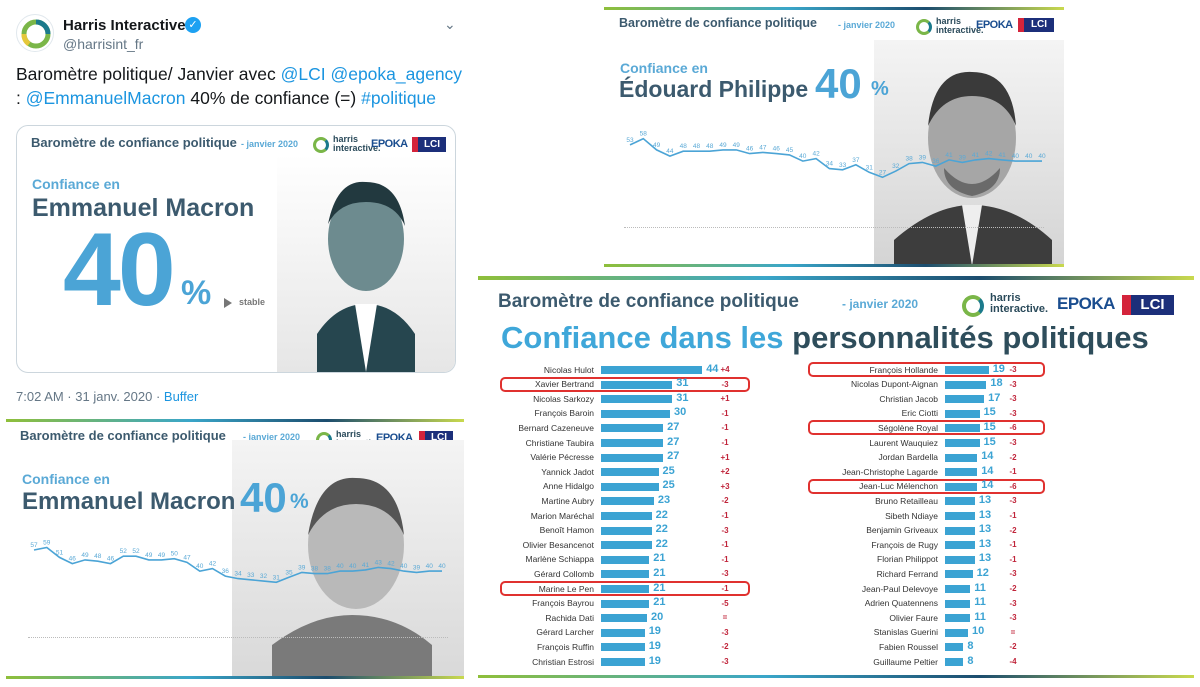 The image size is (1200, 687). Describe the element at coordinates (856, 160) in the screenshot. I see `data-label: 37` at that location.